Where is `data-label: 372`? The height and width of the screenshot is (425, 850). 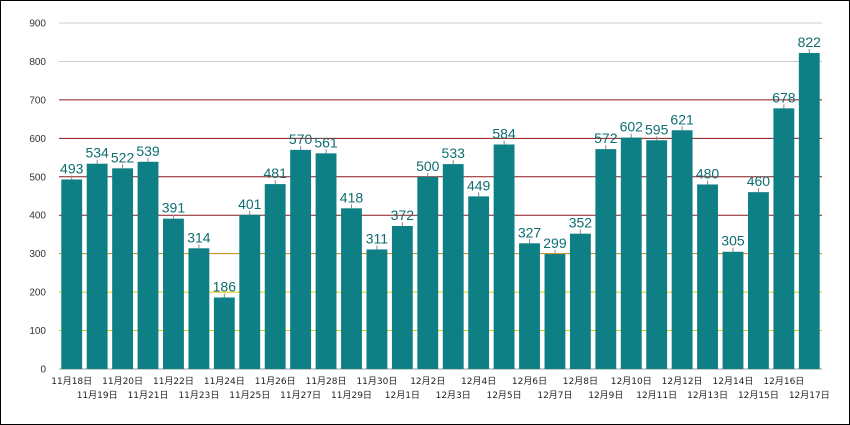 data-label: 372 is located at coordinates (403, 215).